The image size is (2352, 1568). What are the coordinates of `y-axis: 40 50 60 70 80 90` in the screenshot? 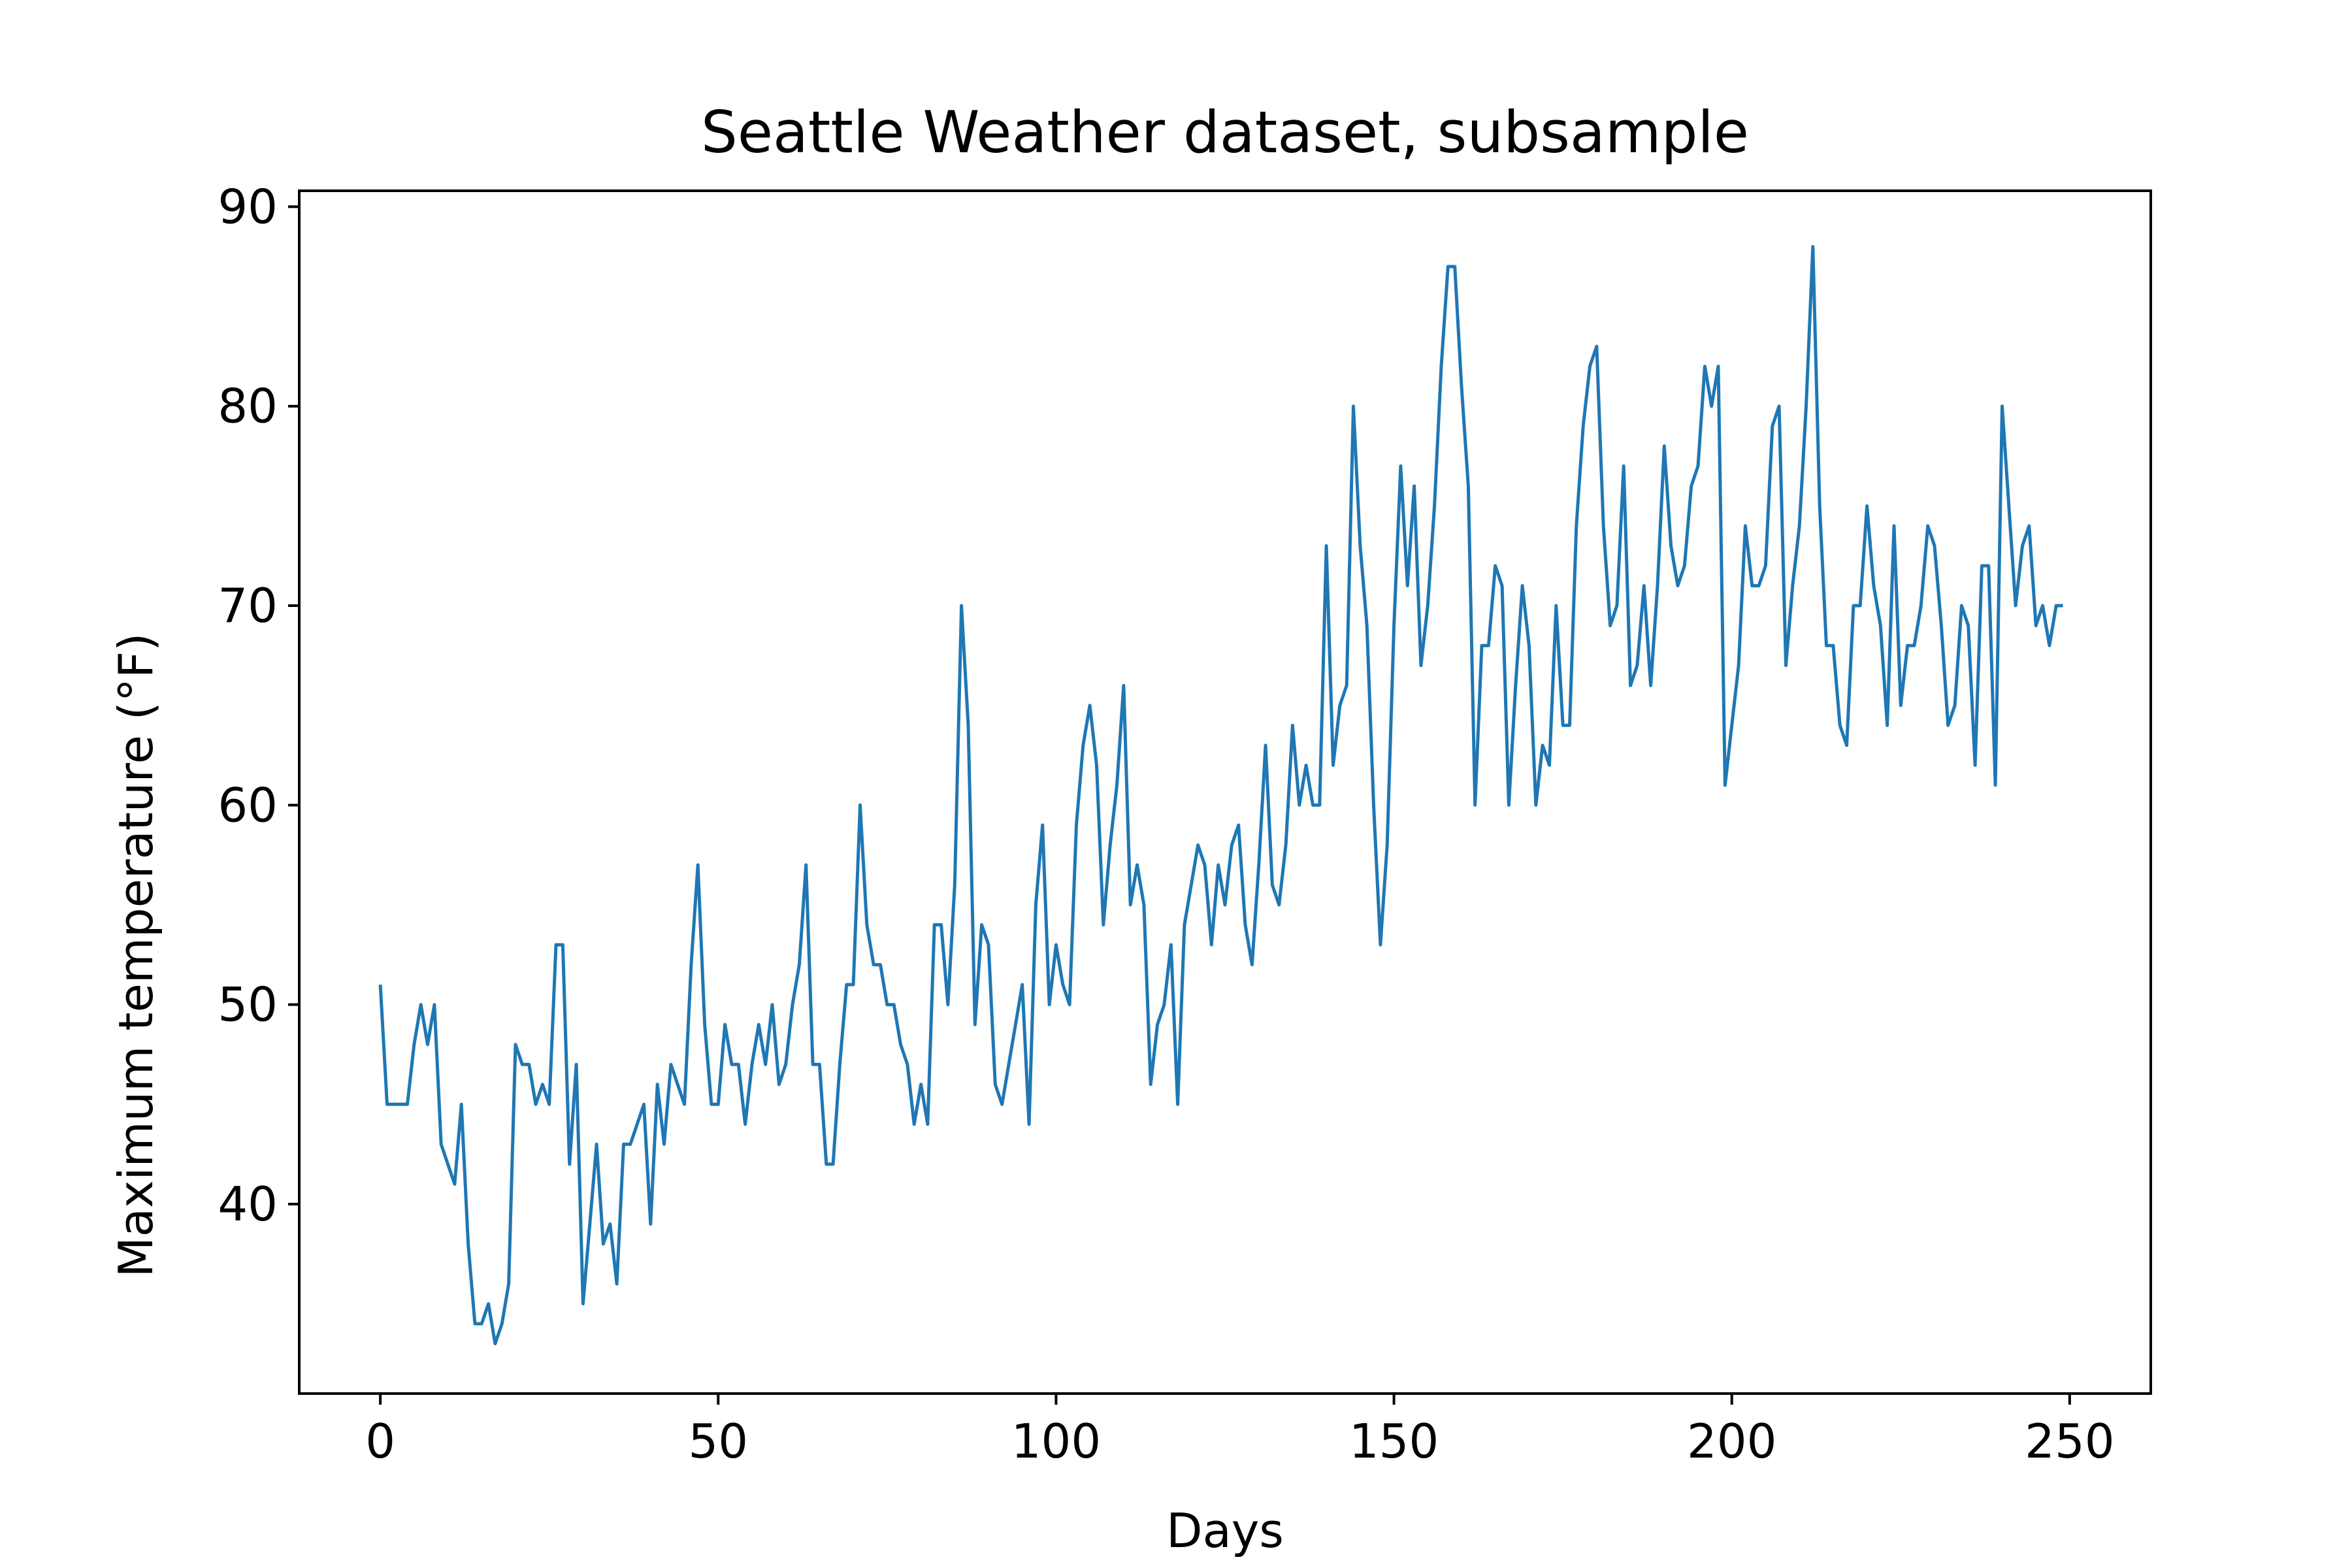 It's located at (258, 705).